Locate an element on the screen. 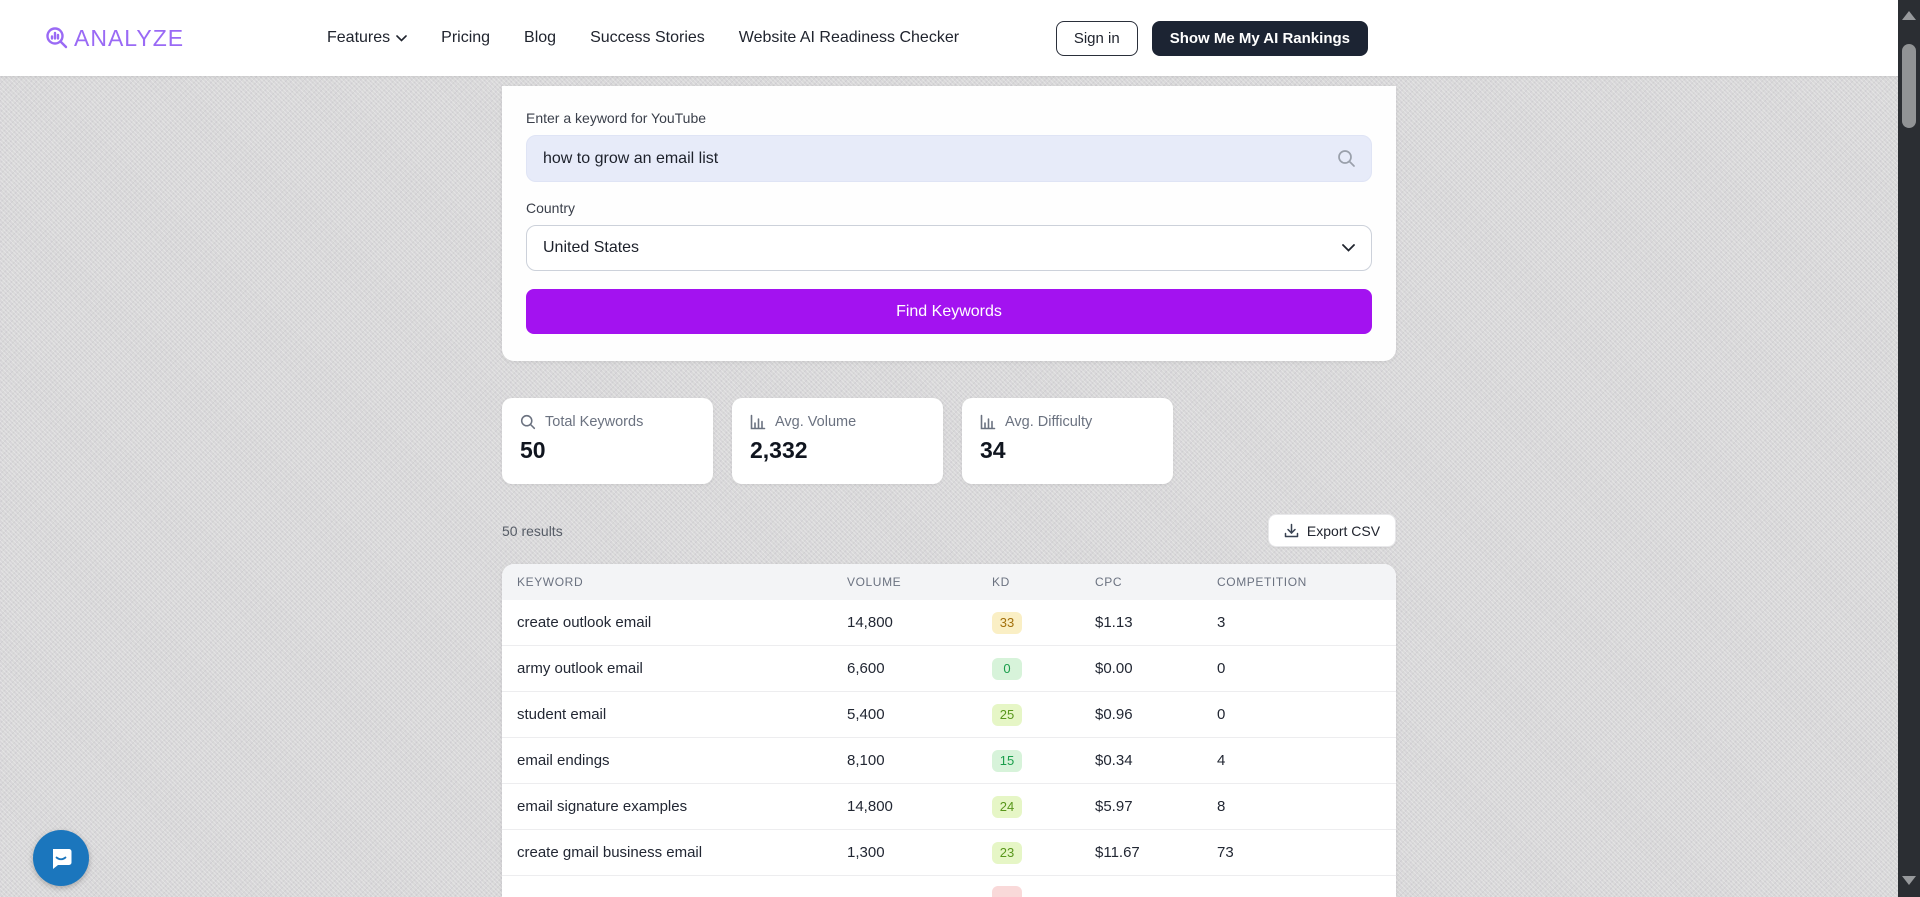 The width and height of the screenshot is (1920, 897). table-row is located at coordinates (949, 886).